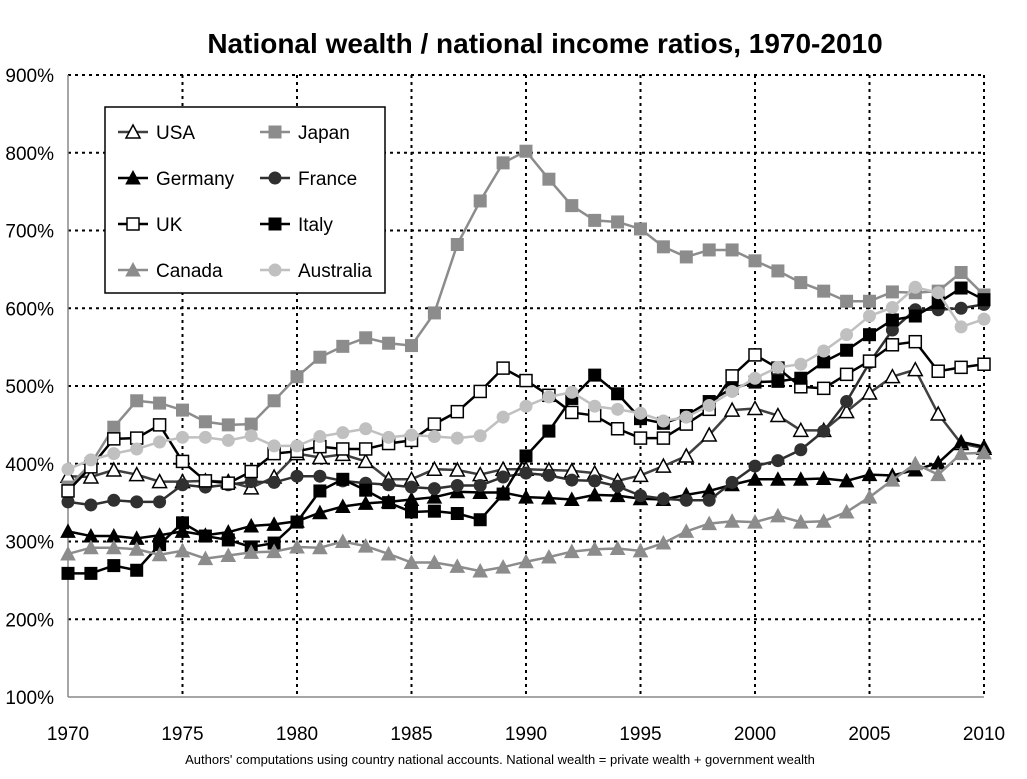 The height and width of the screenshot is (779, 1027). Describe the element at coordinates (182, 734) in the screenshot. I see `x-tick-label: 1975` at that location.